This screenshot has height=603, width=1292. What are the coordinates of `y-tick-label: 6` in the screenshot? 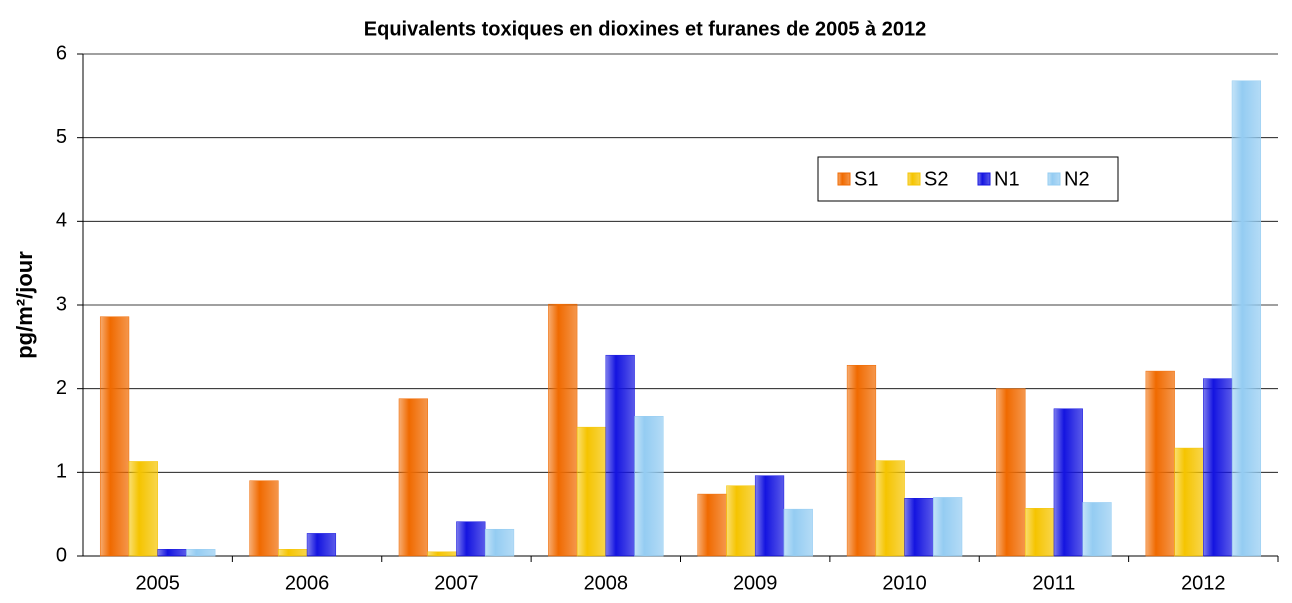 It's located at (61, 53).